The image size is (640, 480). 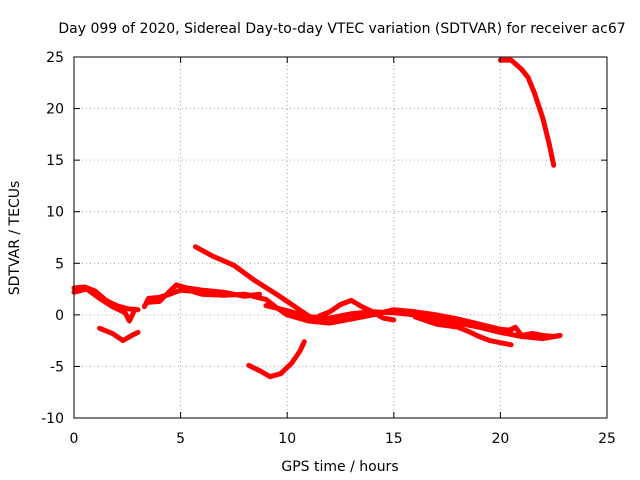 I want to click on y-tick-label: 5, so click(x=59, y=264).